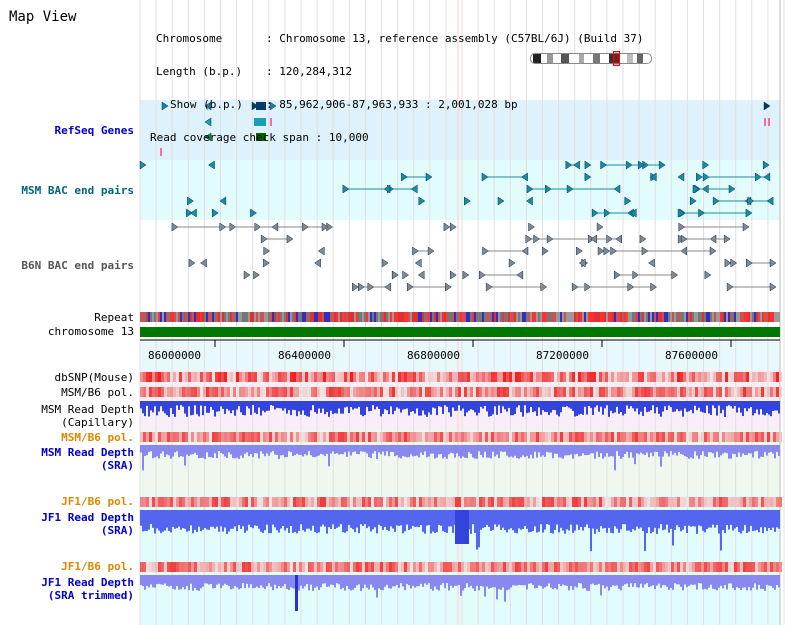 This screenshot has width=800, height=625. Describe the element at coordinates (616, 58) in the screenshot. I see `ideogram-position-marker` at that location.